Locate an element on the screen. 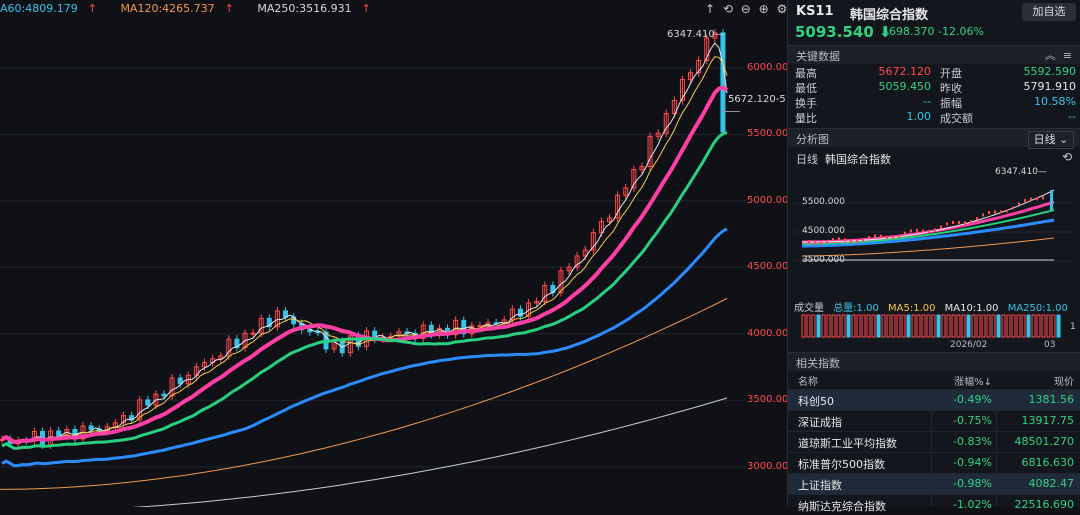  mini-chart-period: 日线 is located at coordinates (807, 159).